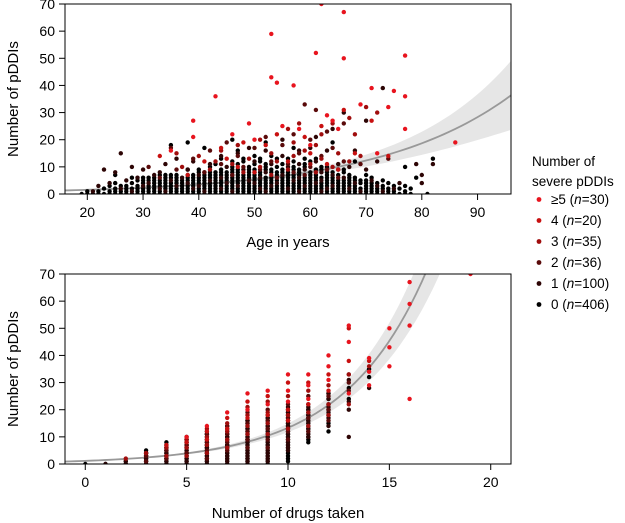 This screenshot has width=625, height=523. I want to click on x-tick-label: 60, so click(311, 212).